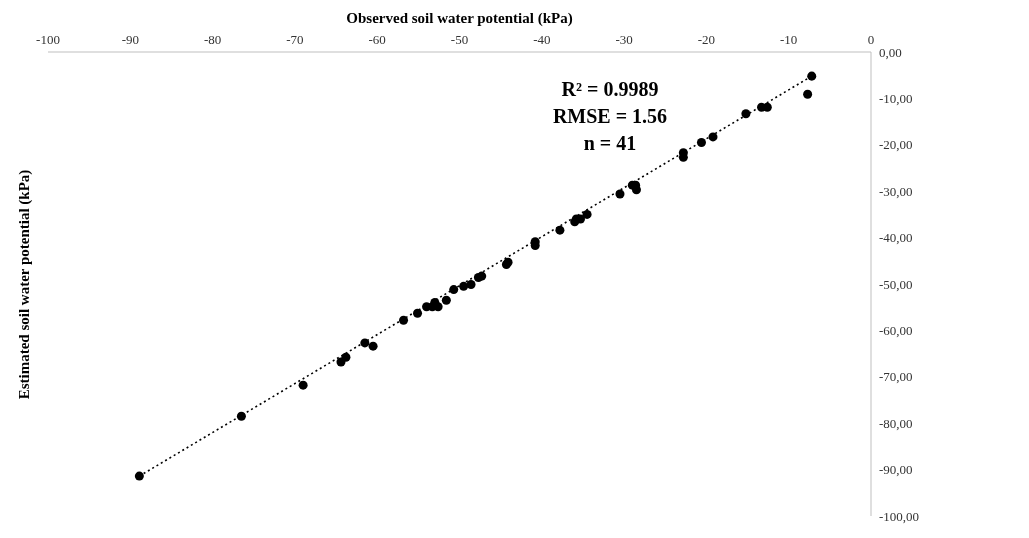 The height and width of the screenshot is (538, 1029). I want to click on y-tick-label: -50,00, so click(896, 284).